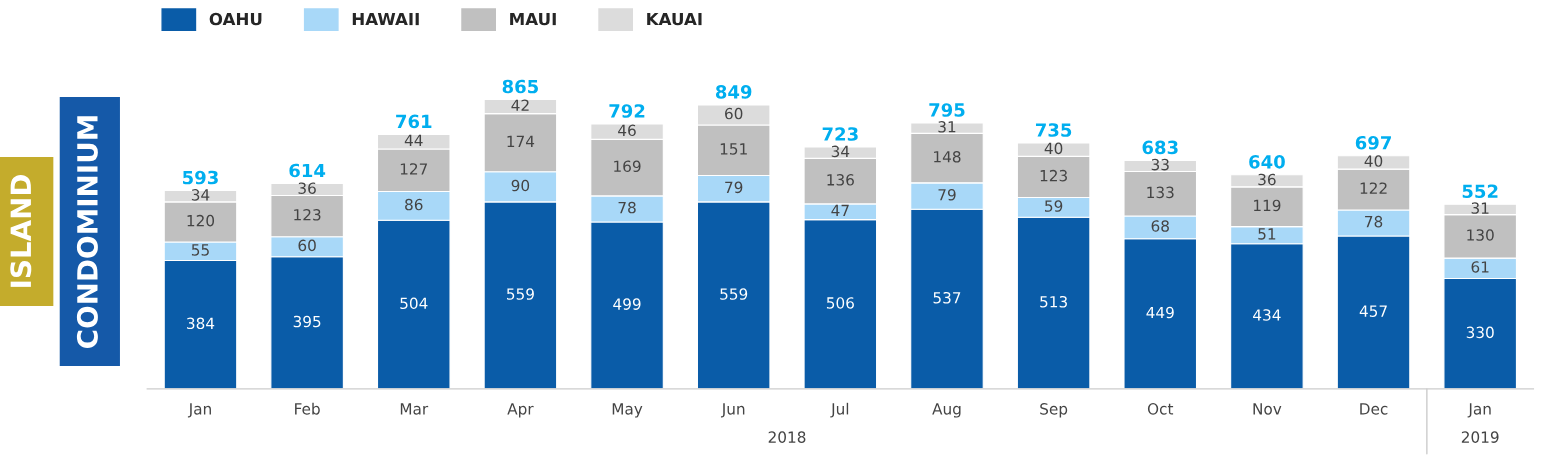  I want to click on legend-label: HAWAII, so click(385, 19).